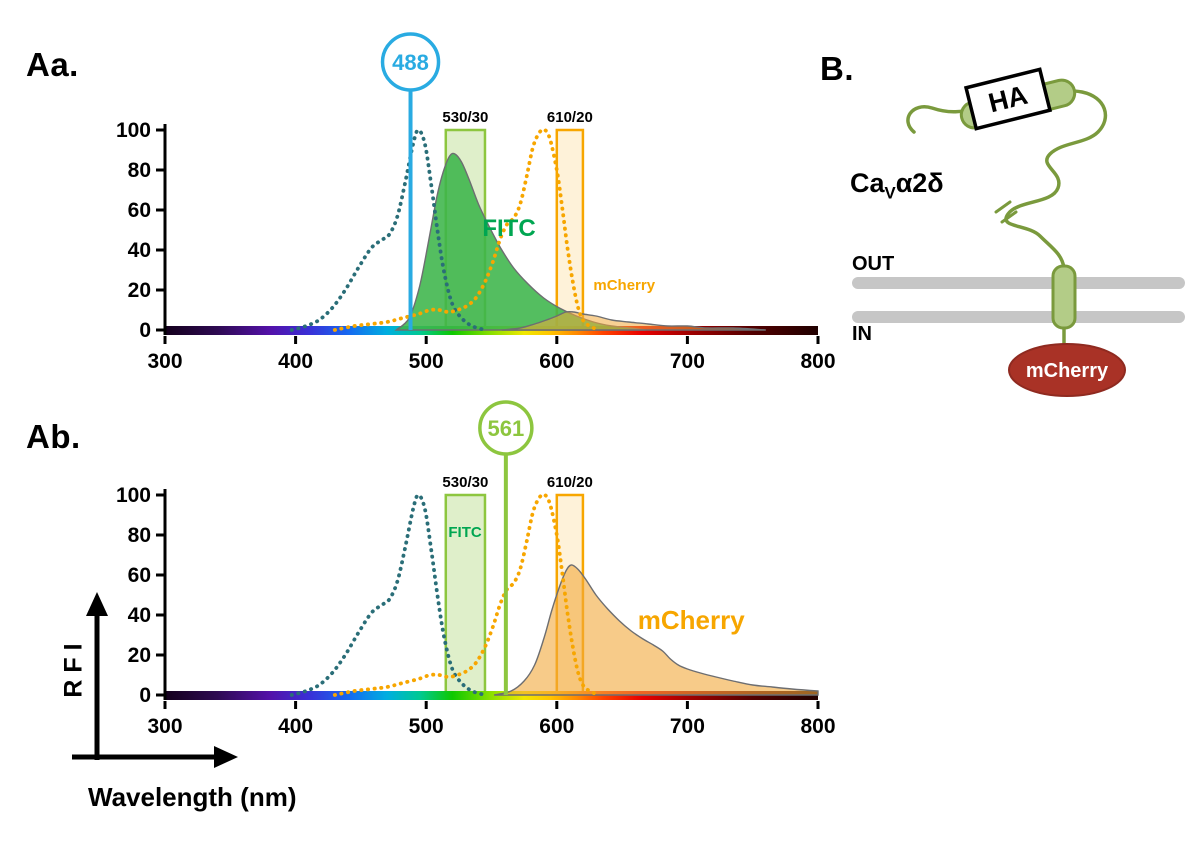 The height and width of the screenshot is (841, 1200). I want to click on membrane-inner-bar, so click(1018, 317).